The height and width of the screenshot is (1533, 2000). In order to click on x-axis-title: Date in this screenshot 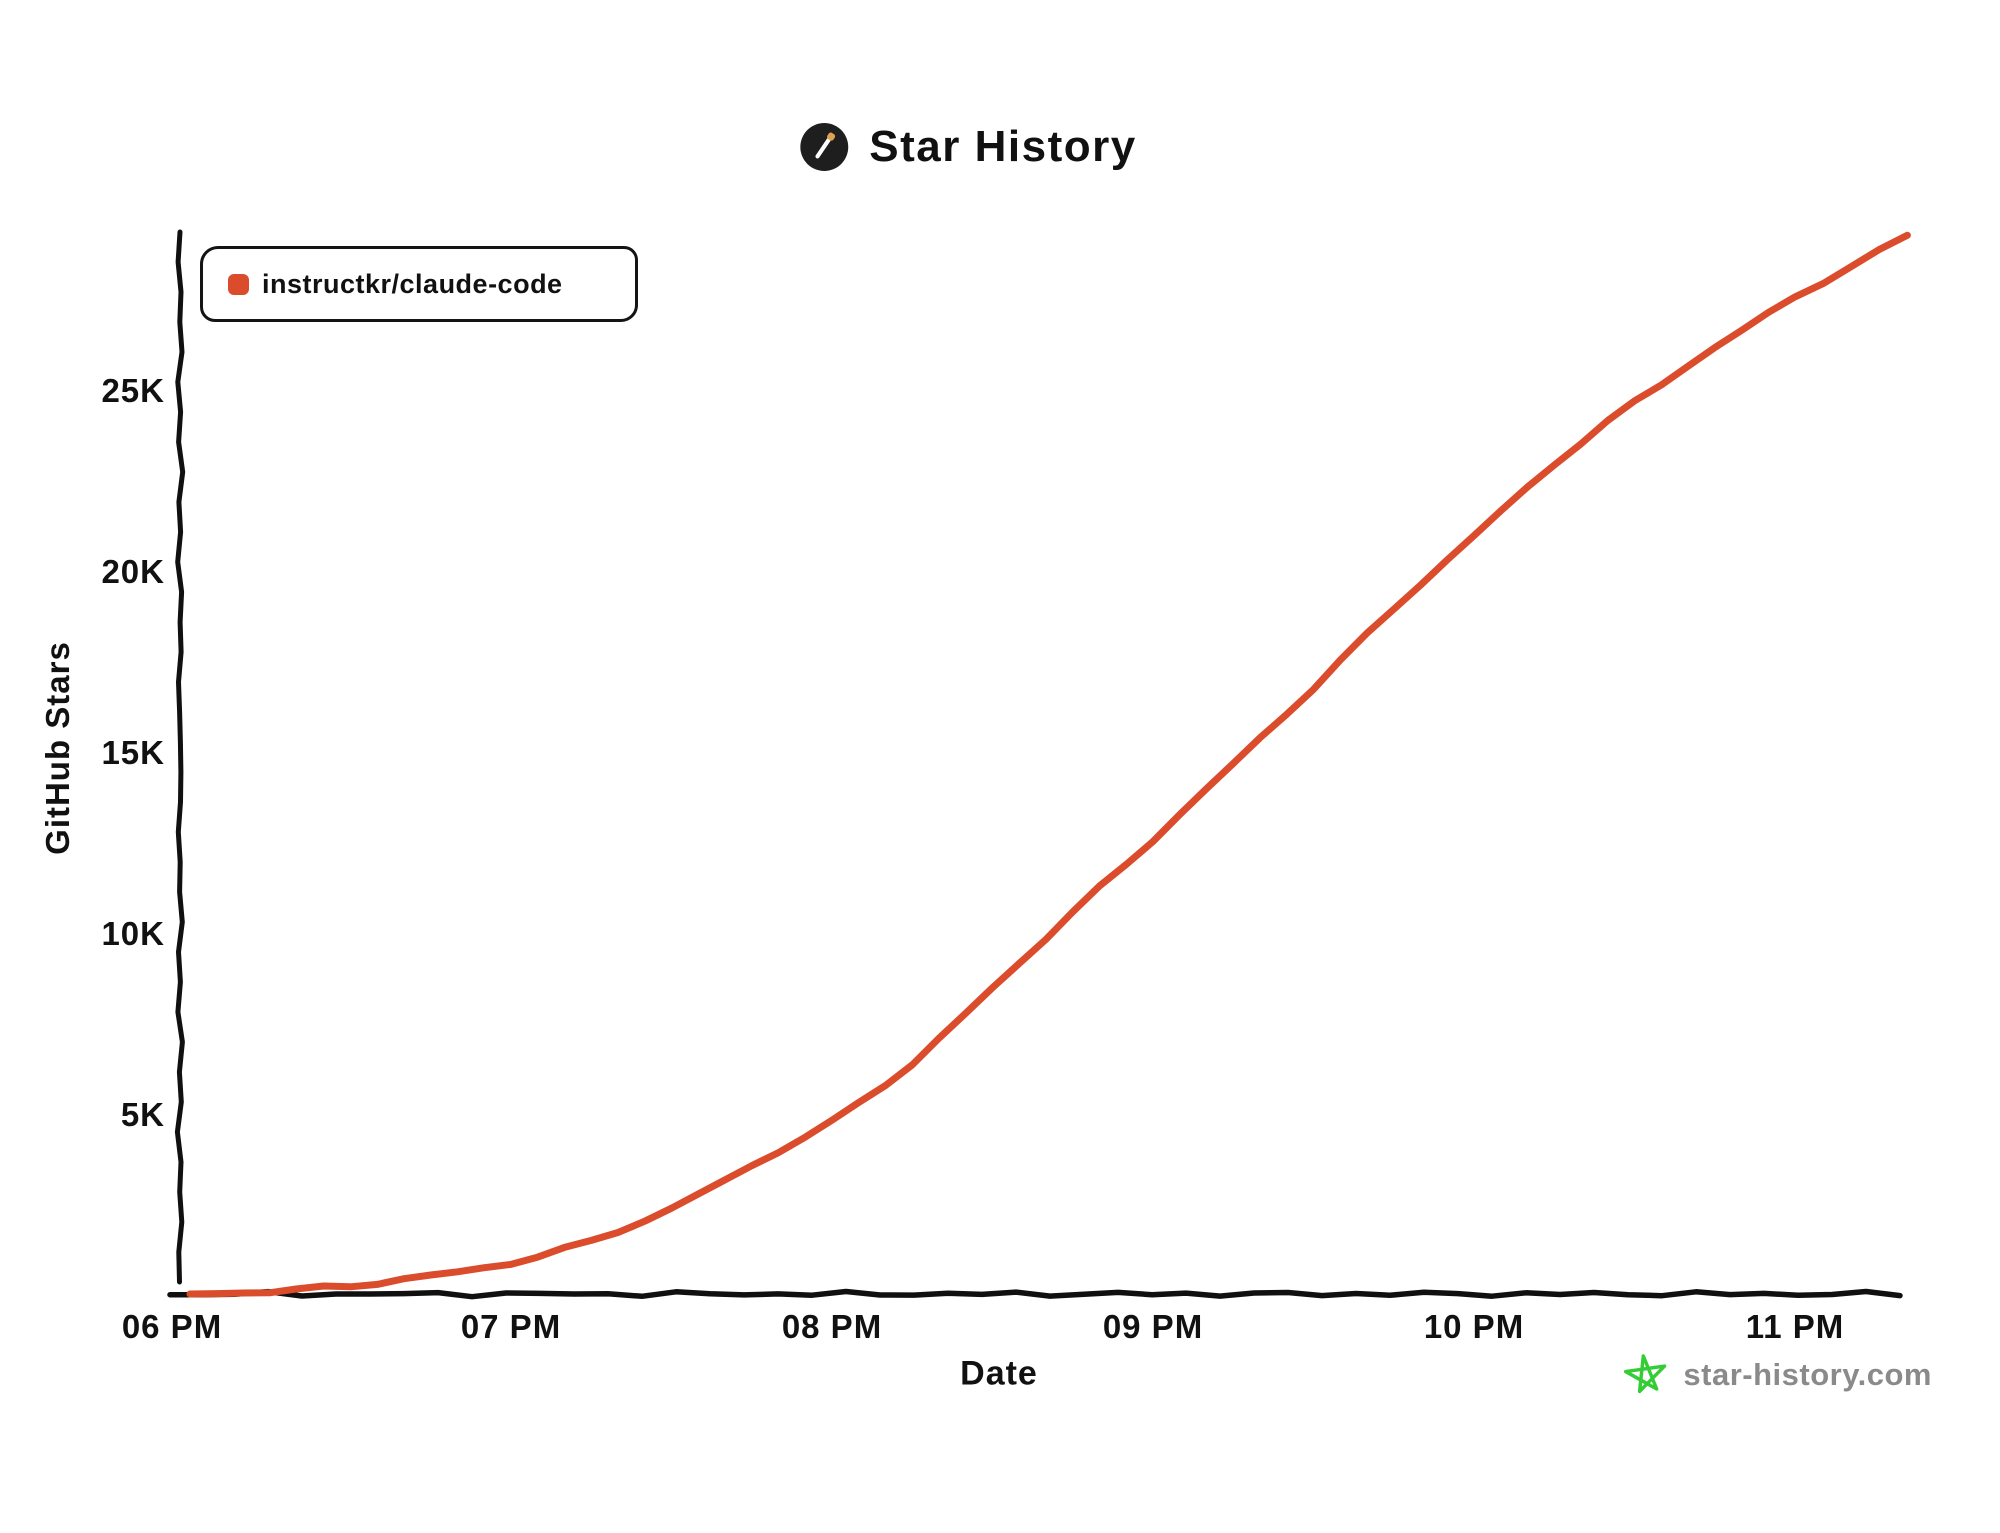, I will do `click(999, 1373)`.